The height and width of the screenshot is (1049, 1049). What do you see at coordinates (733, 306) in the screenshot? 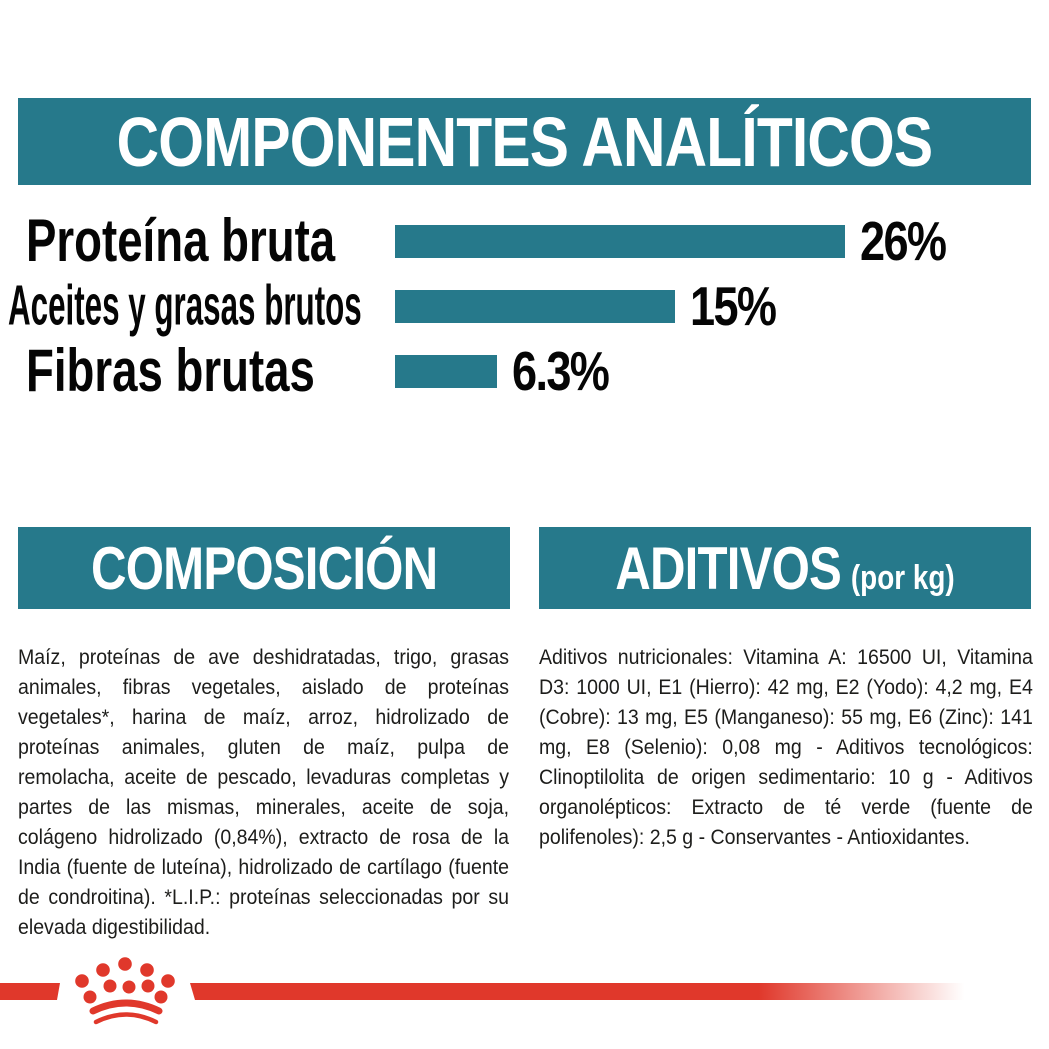
I see `bar-value-label: 15%` at bounding box center [733, 306].